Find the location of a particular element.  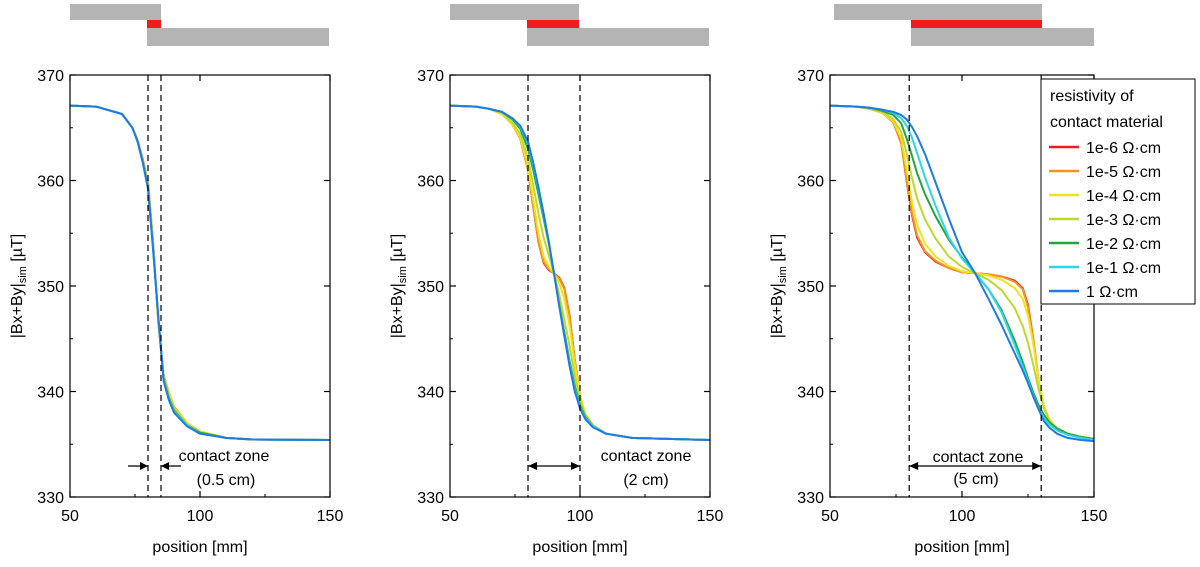

legend-entry-1e-4: 1e-4 Ω·cm is located at coordinates (1123, 196).